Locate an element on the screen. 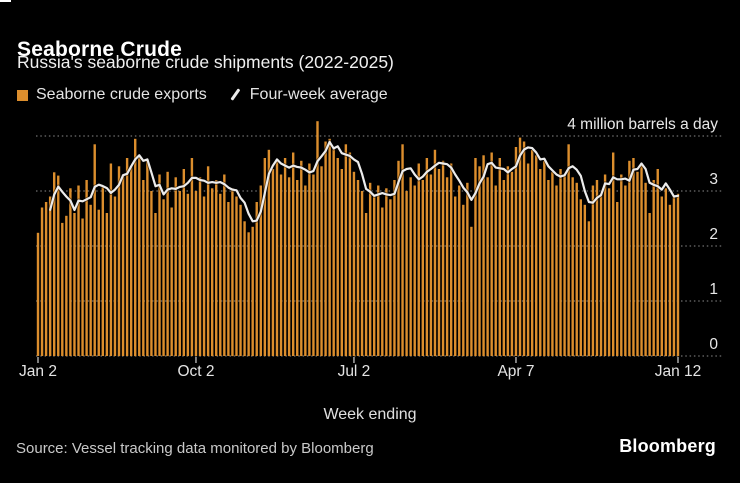 The image size is (740, 483). legend: Seaborne crude exports Four-week average is located at coordinates (202, 95).